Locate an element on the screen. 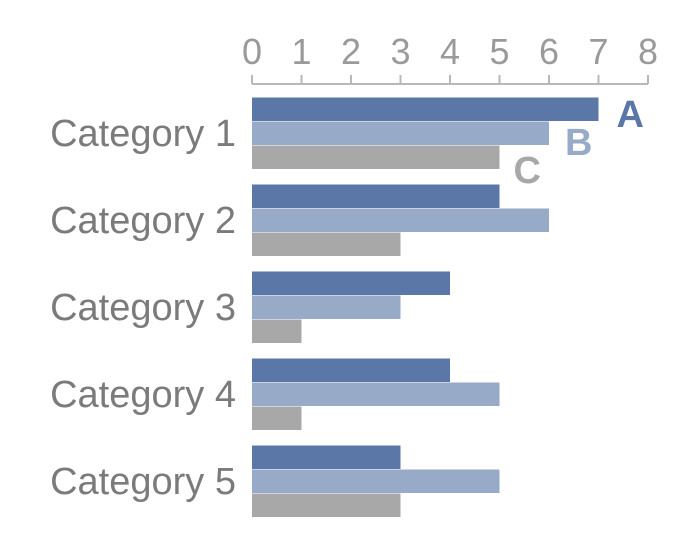  x-tick-label: 4 is located at coordinates (450, 51).